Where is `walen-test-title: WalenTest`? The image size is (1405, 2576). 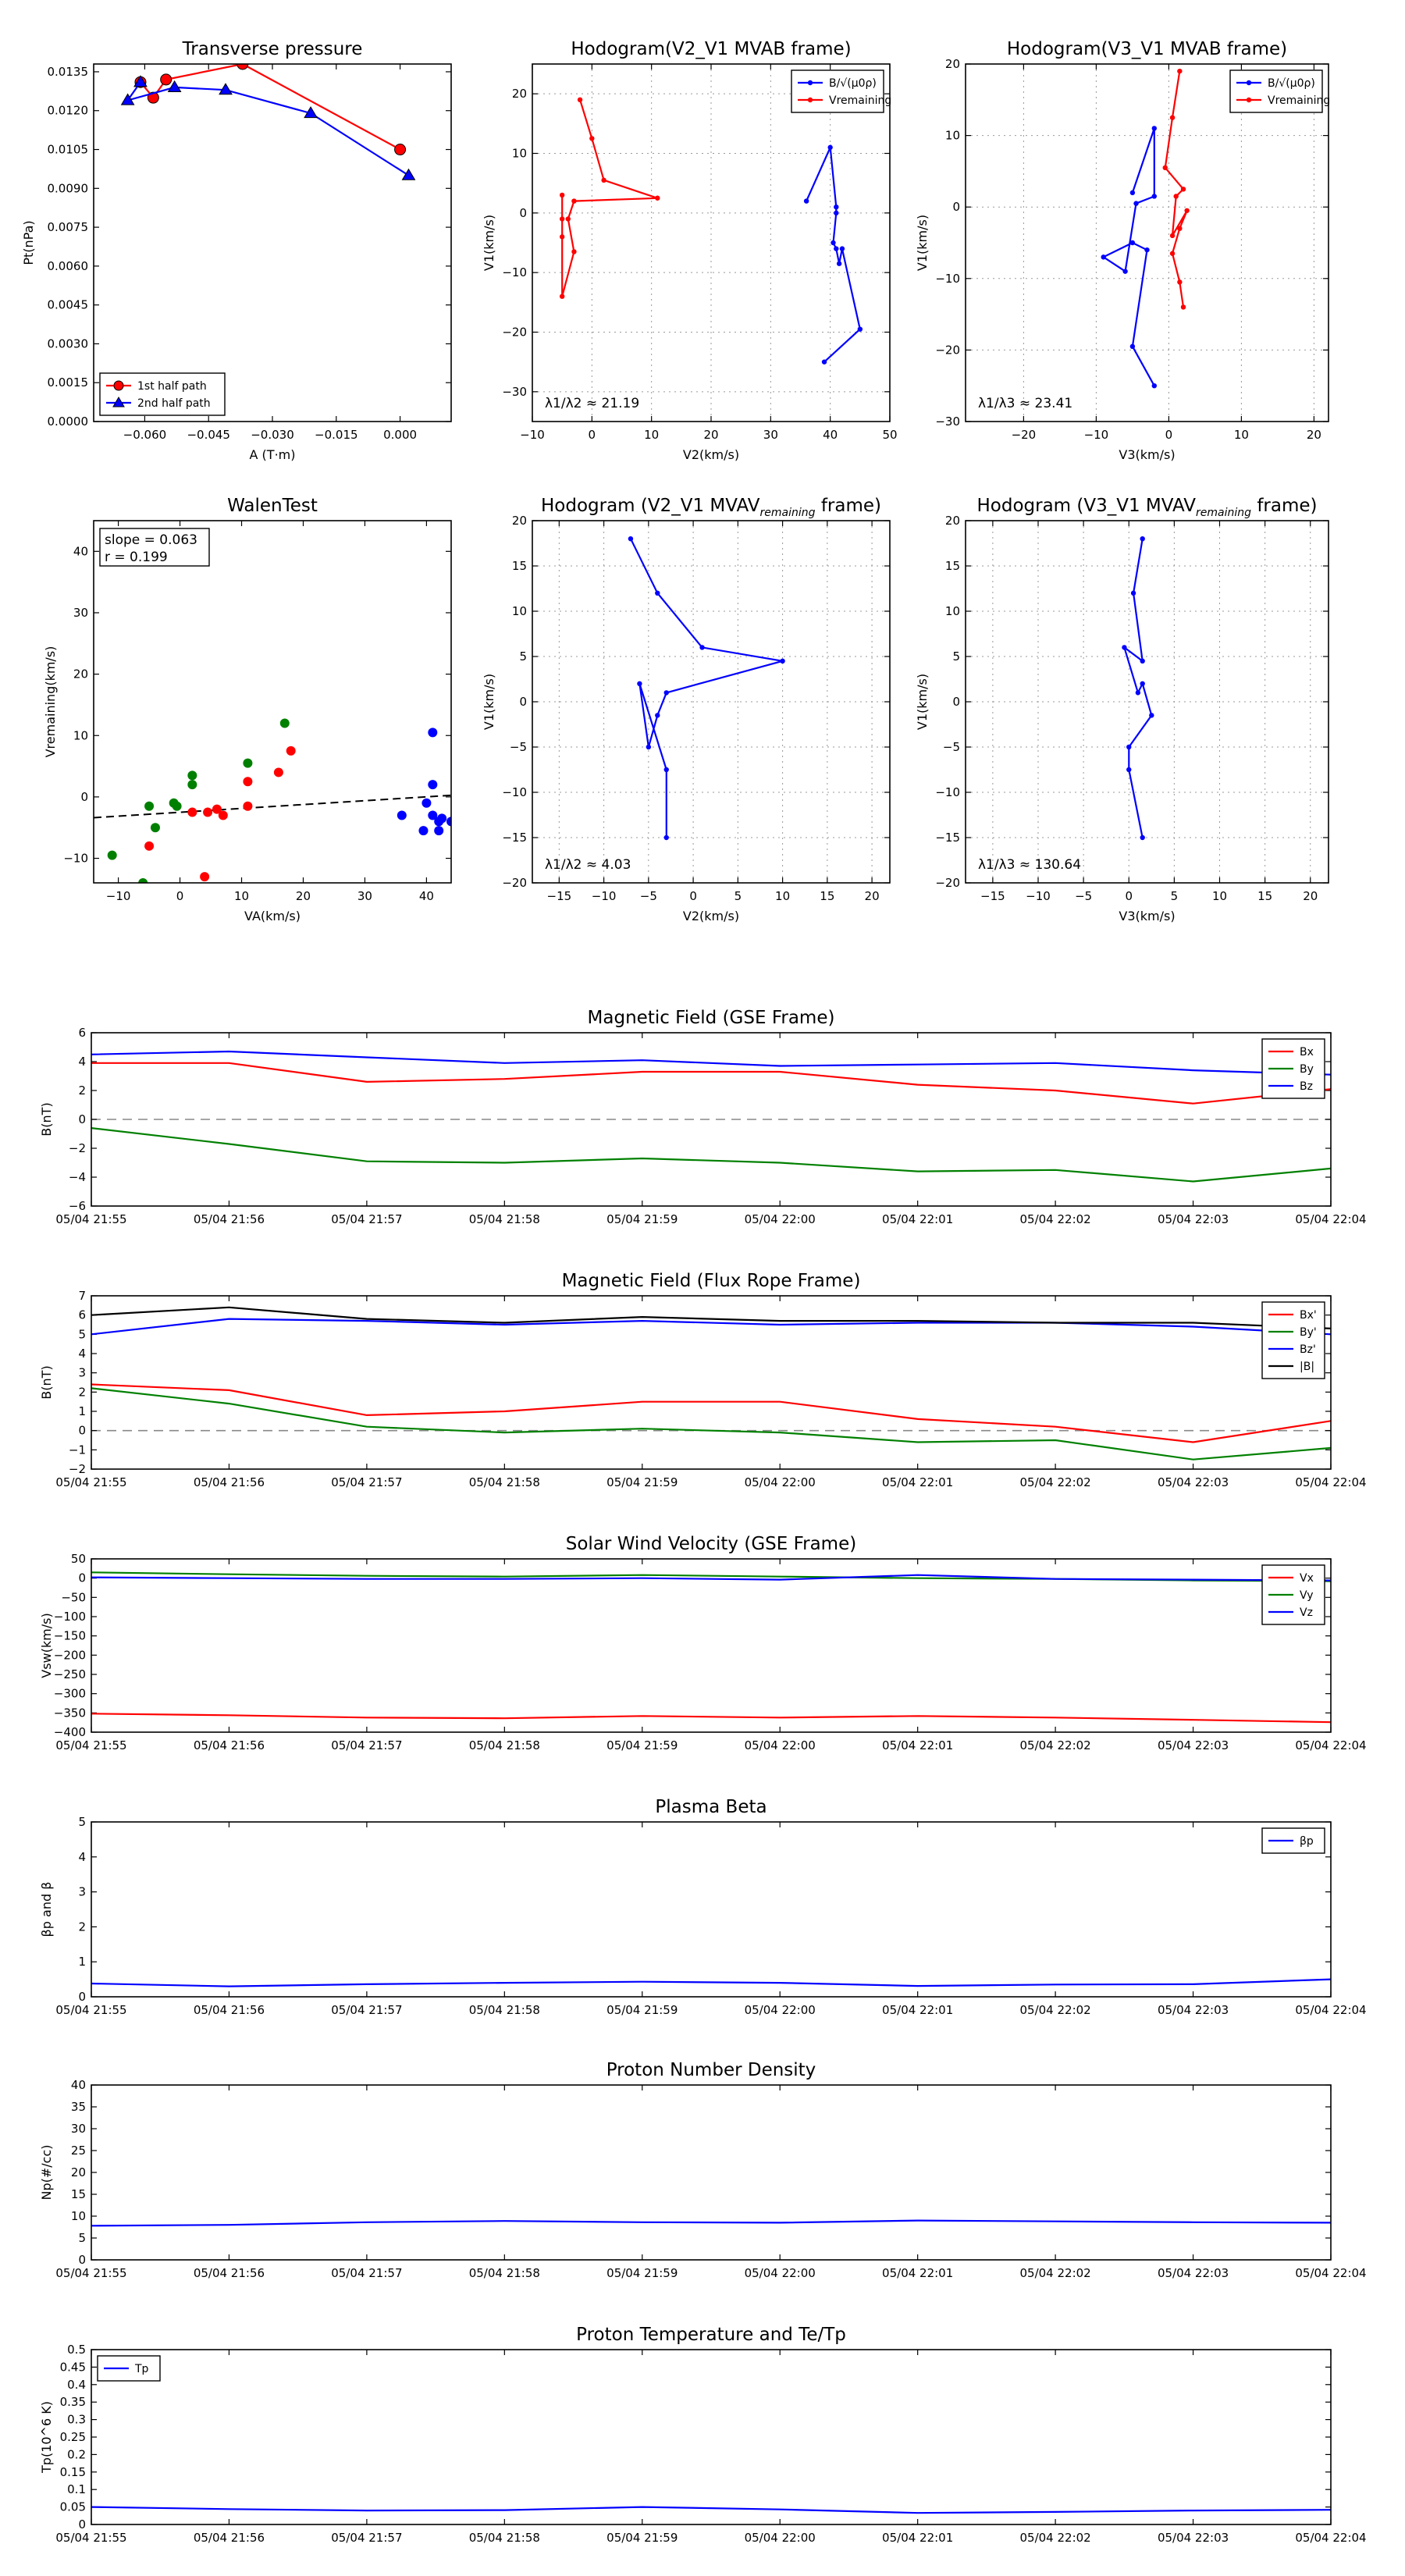 walen-test-title: WalenTest is located at coordinates (272, 506).